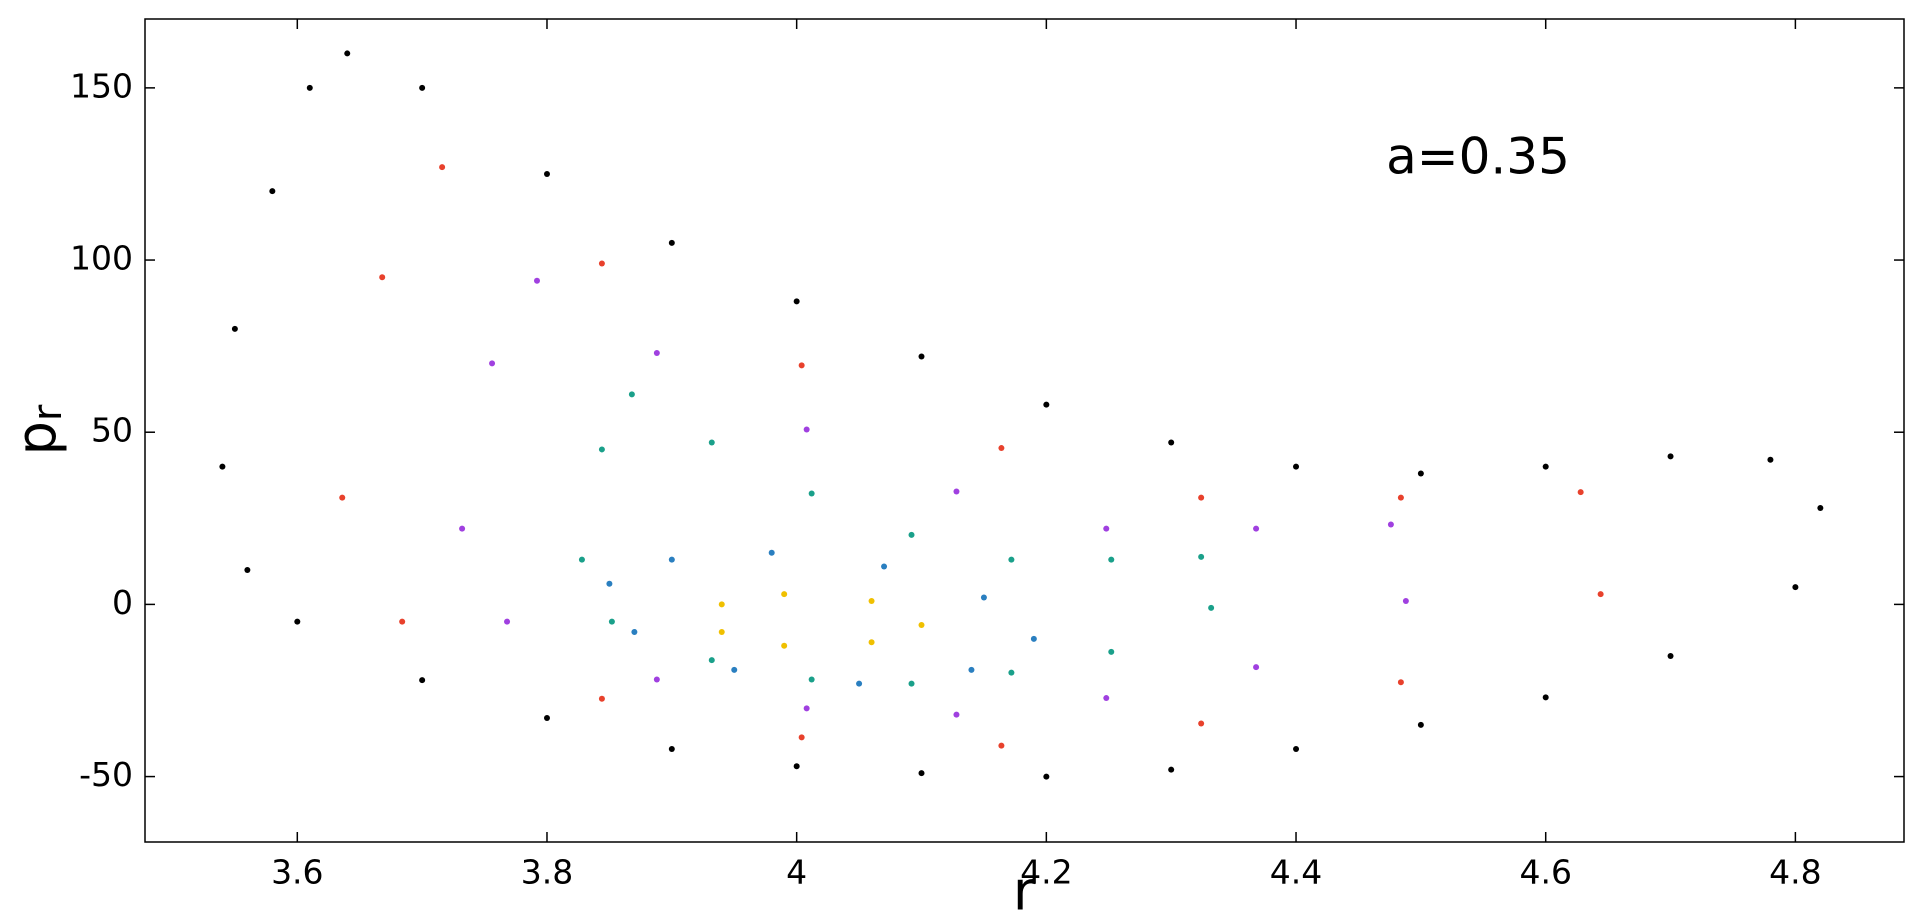 Image resolution: width=1916 pixels, height=922 pixels. I want to click on y-tick-label: -50, so click(106, 774).